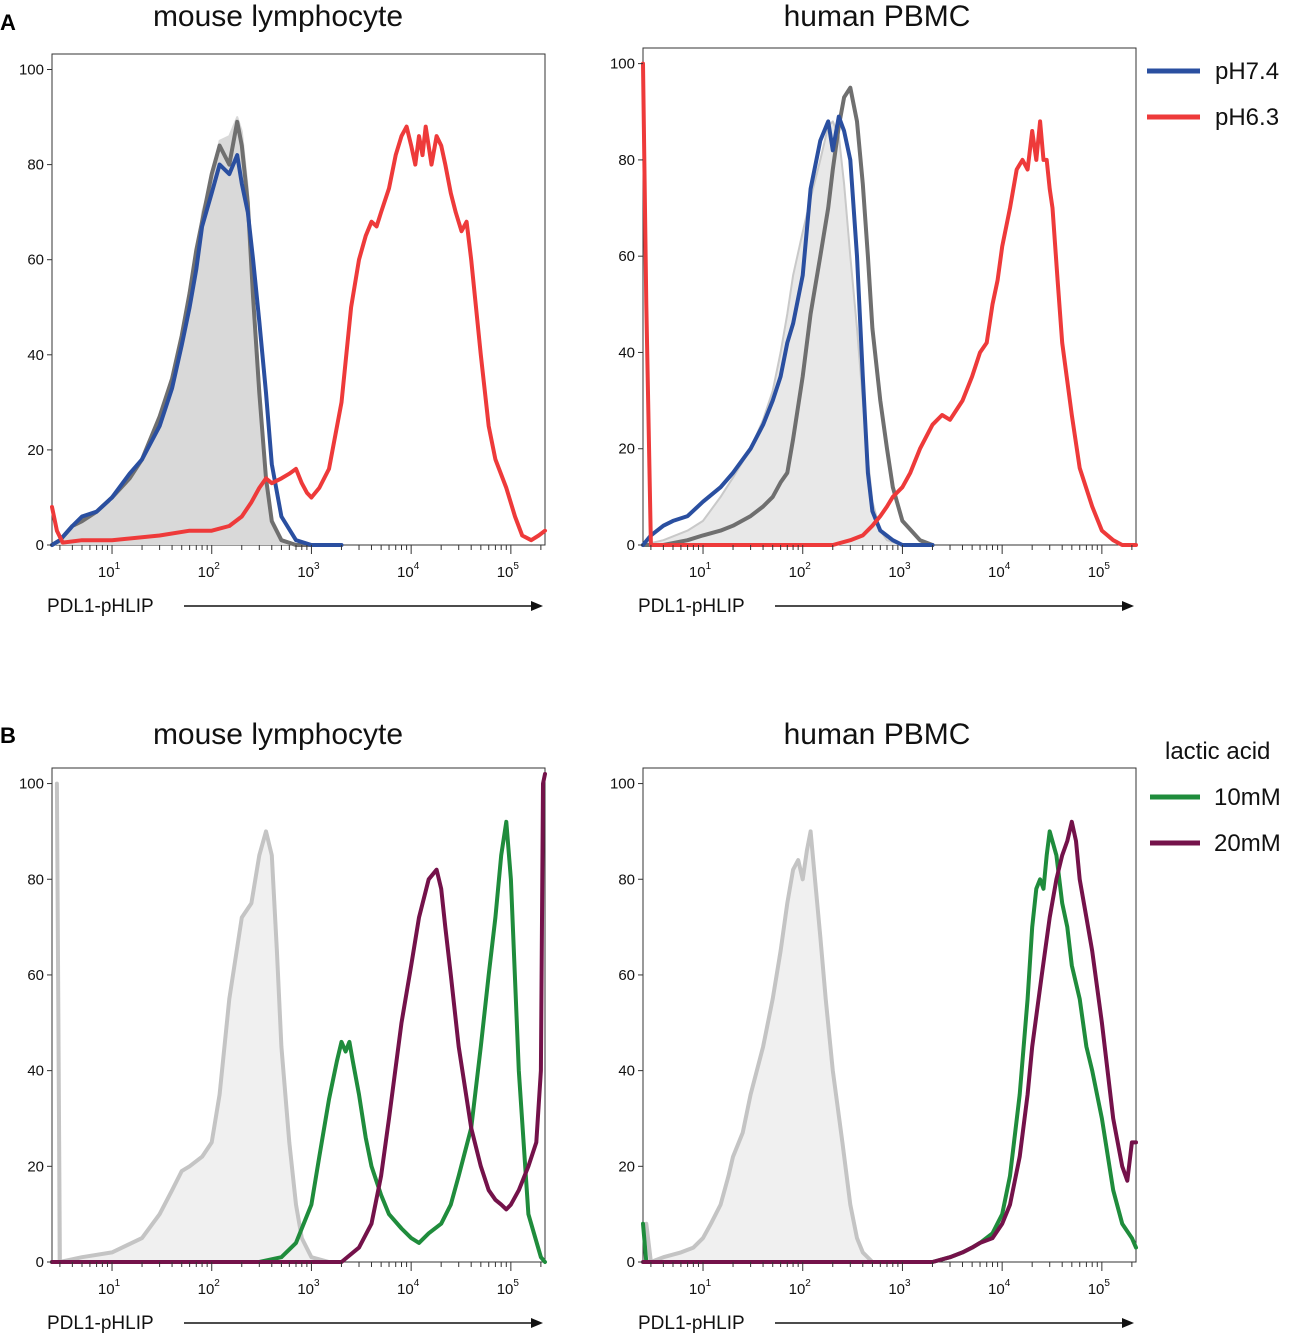 This screenshot has height=1338, width=1294. Describe the element at coordinates (1213, 94) in the screenshot. I see `legend-a: pH7.4 pH6.3` at that location.